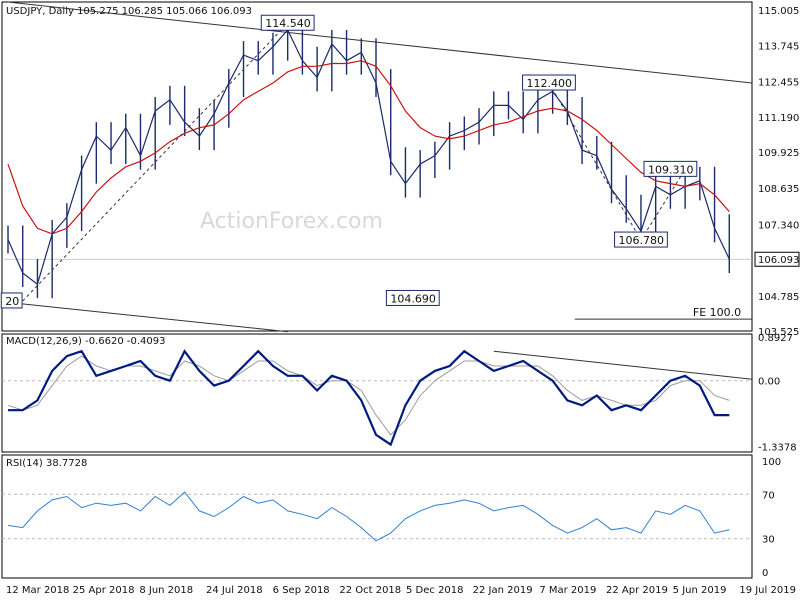  I want to click on price-level-label: 106.780, so click(642, 240).